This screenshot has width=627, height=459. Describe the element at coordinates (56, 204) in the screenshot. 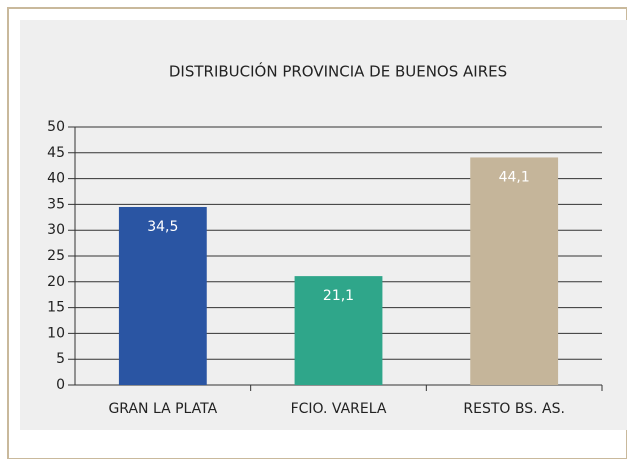

I see `y-tick-label: 35` at that location.